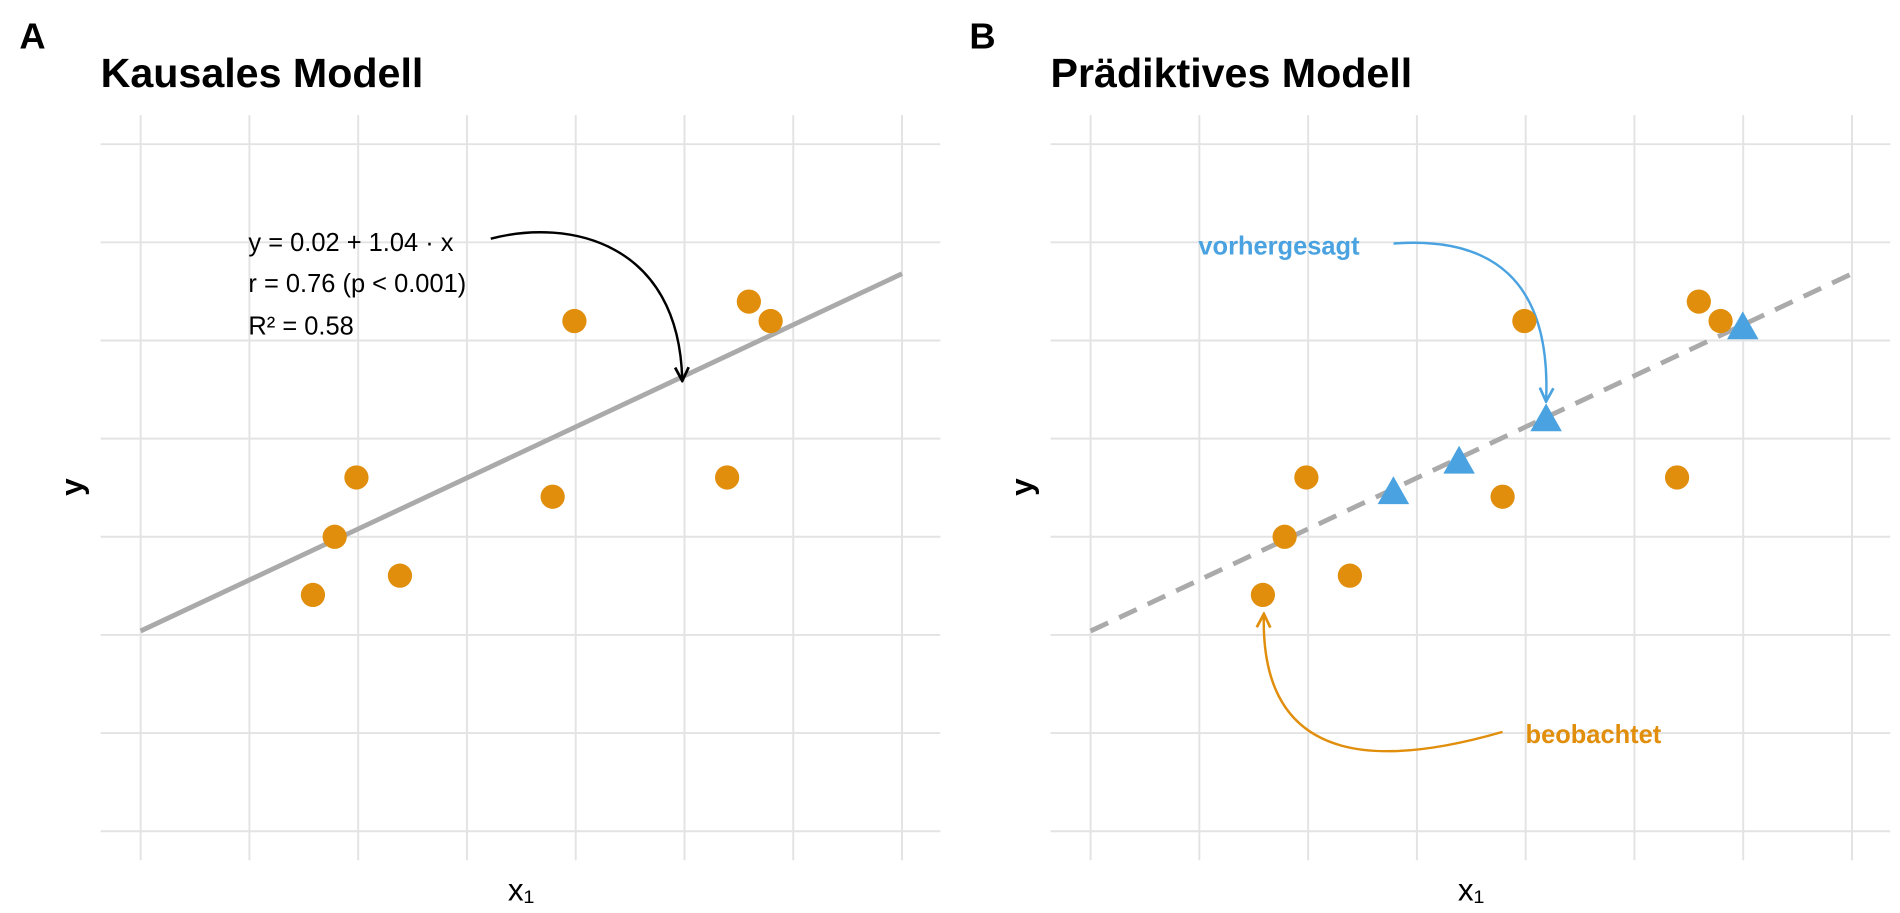 This screenshot has height=913, width=1900. I want to click on legend-label: vorhergesagt, so click(1279, 246).